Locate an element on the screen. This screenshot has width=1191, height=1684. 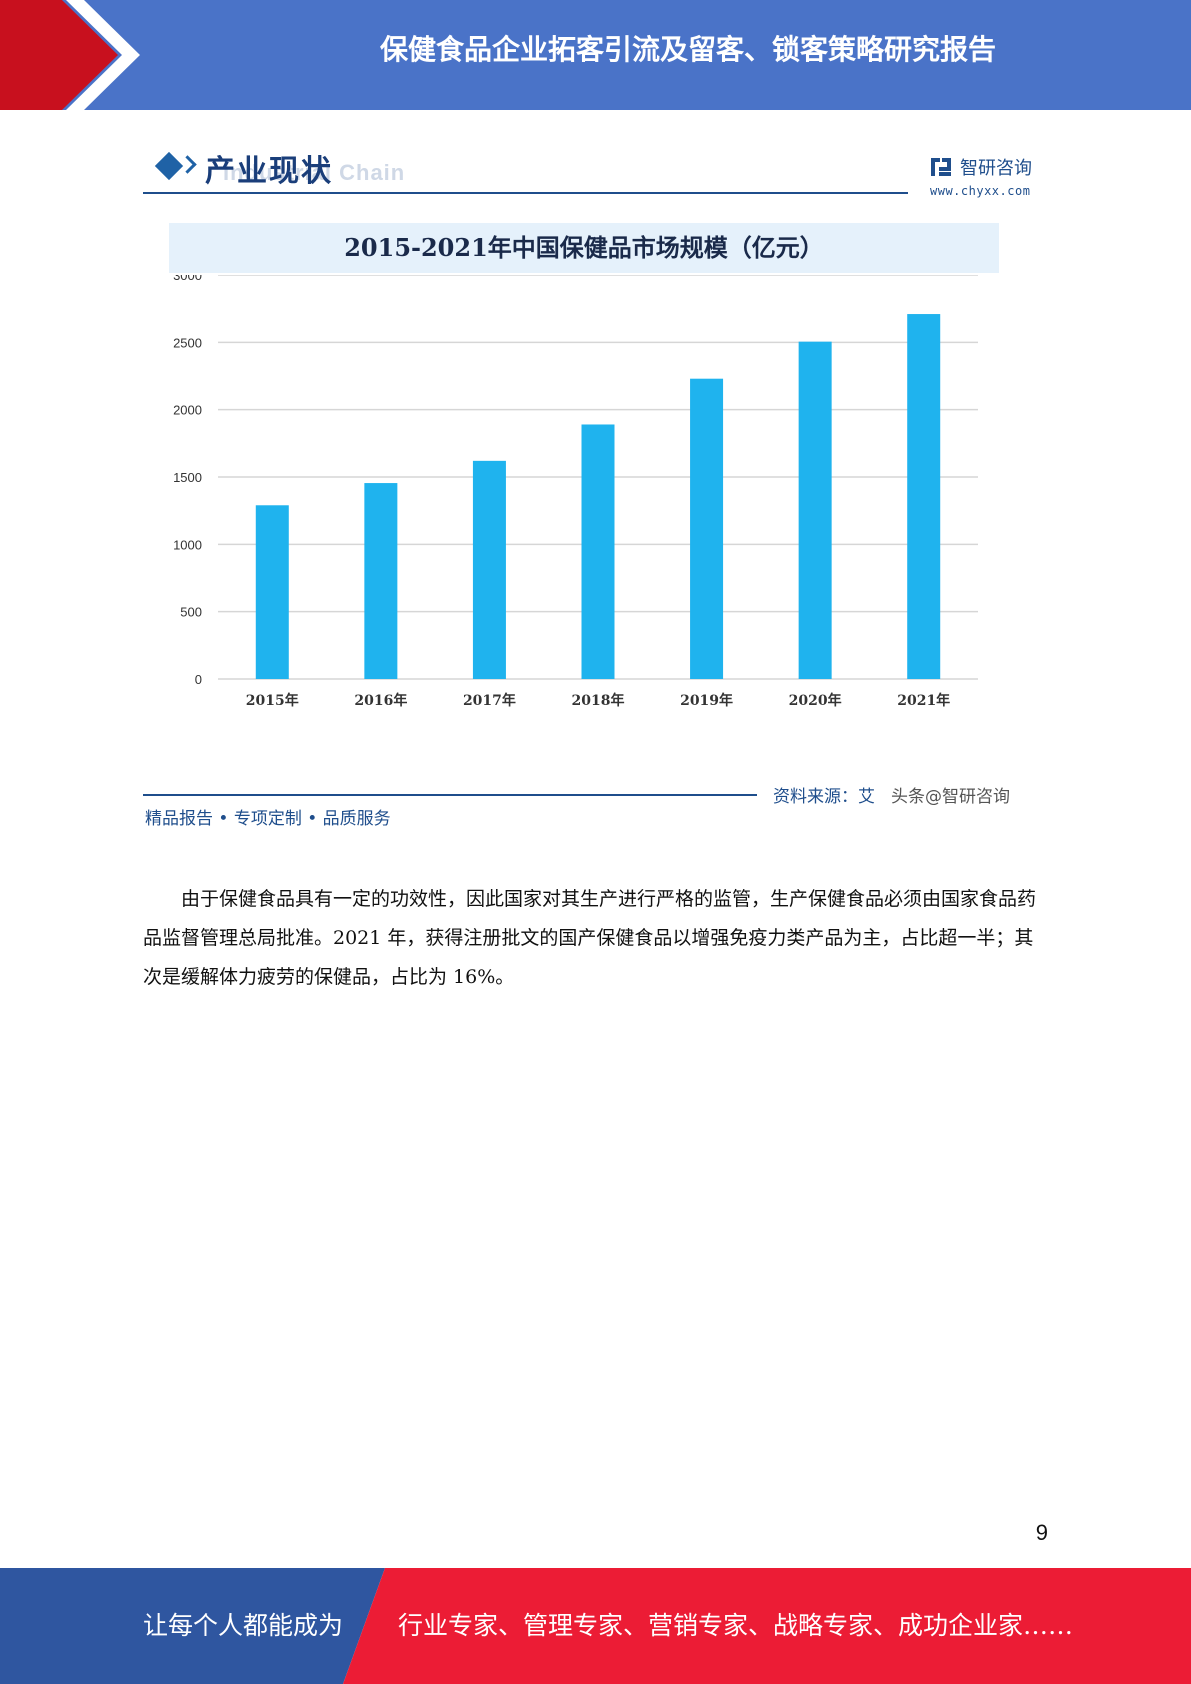
bar-2021年 is located at coordinates (924, 496).